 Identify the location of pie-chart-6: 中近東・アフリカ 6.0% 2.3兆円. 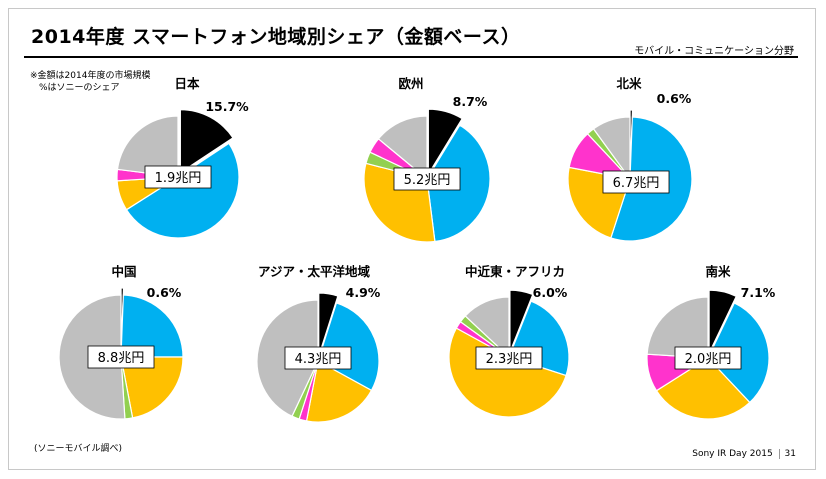
(509, 341).